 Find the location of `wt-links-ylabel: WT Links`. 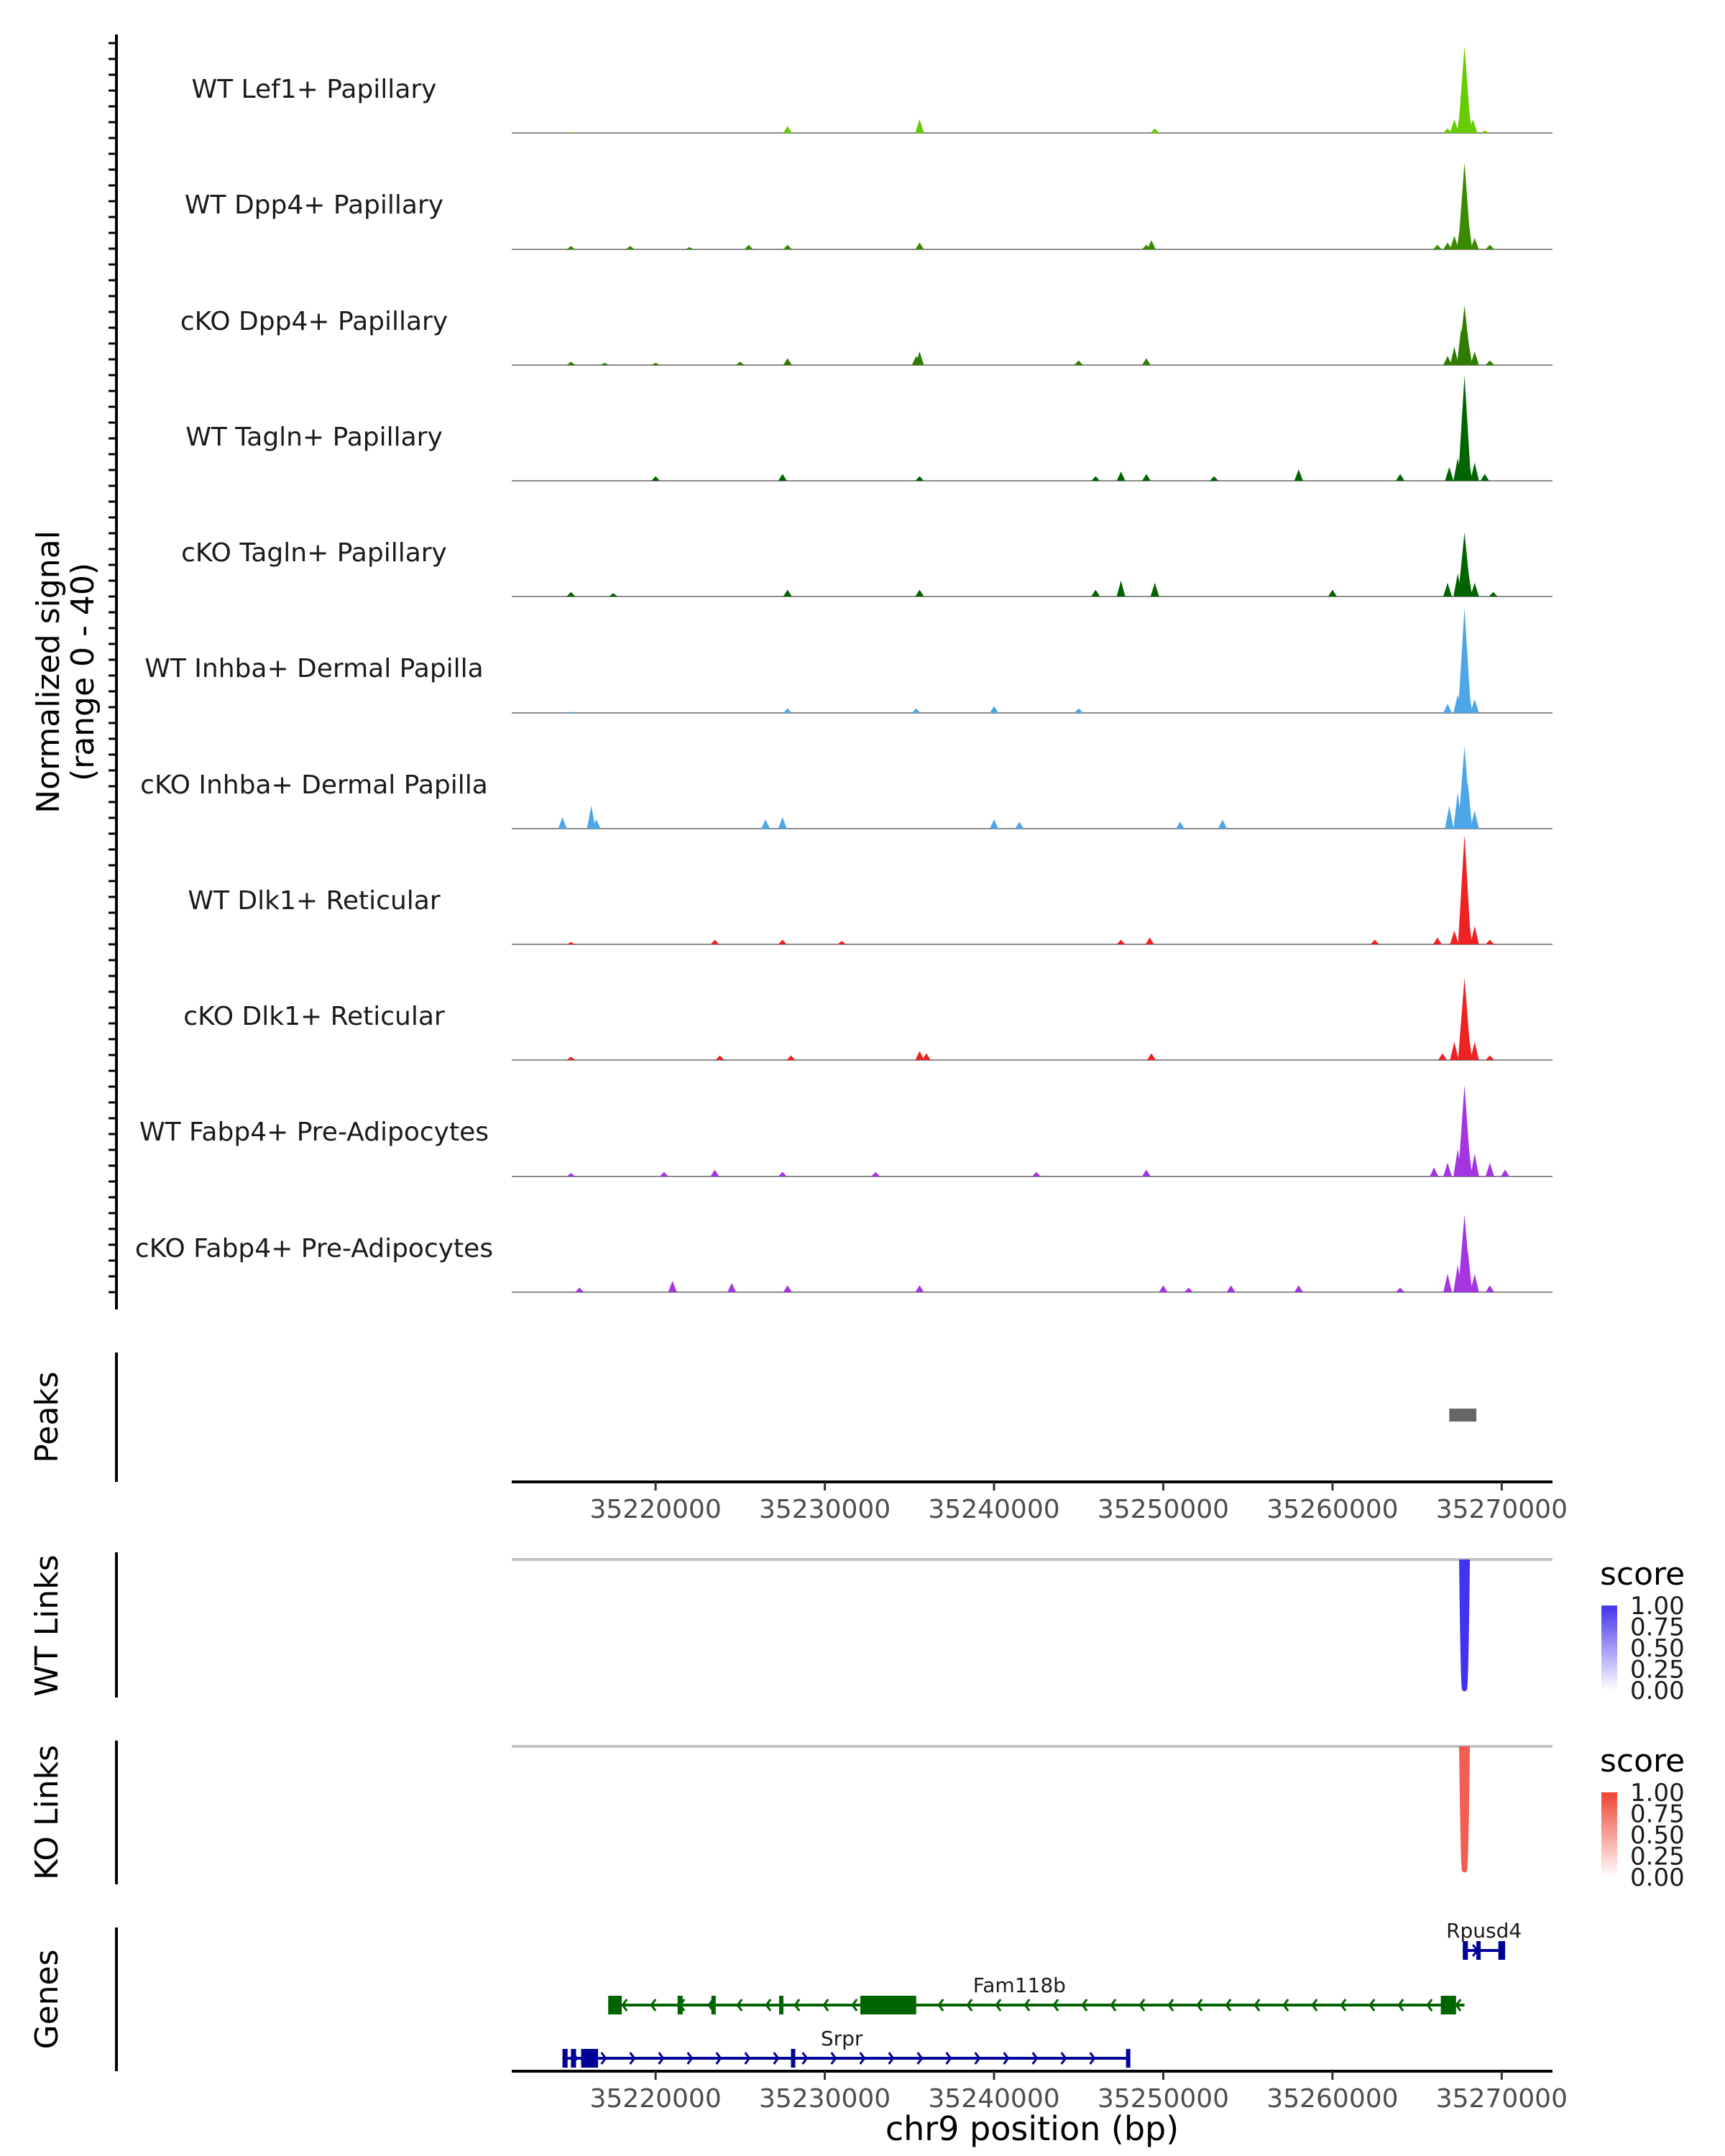

wt-links-ylabel: WT Links is located at coordinates (47, 1625).